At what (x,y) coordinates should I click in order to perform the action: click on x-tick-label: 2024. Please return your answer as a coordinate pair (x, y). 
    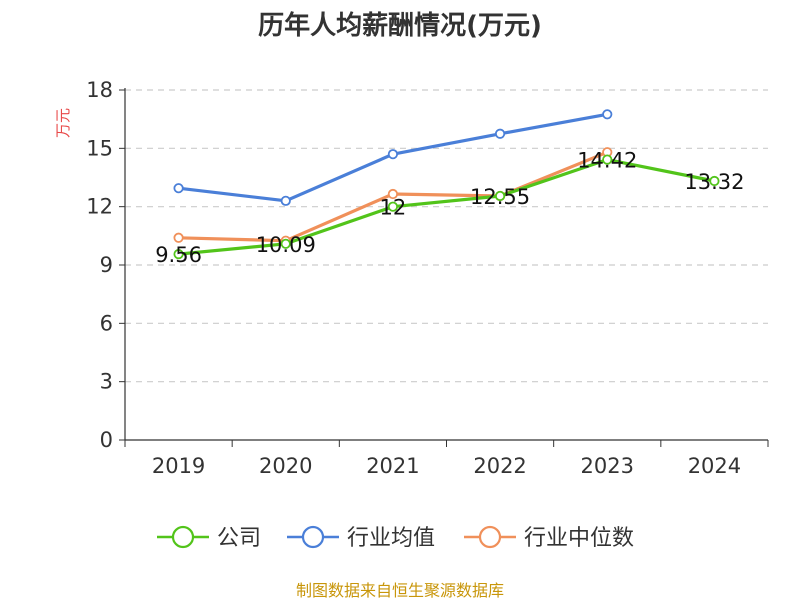
    Looking at the image, I should click on (714, 466).